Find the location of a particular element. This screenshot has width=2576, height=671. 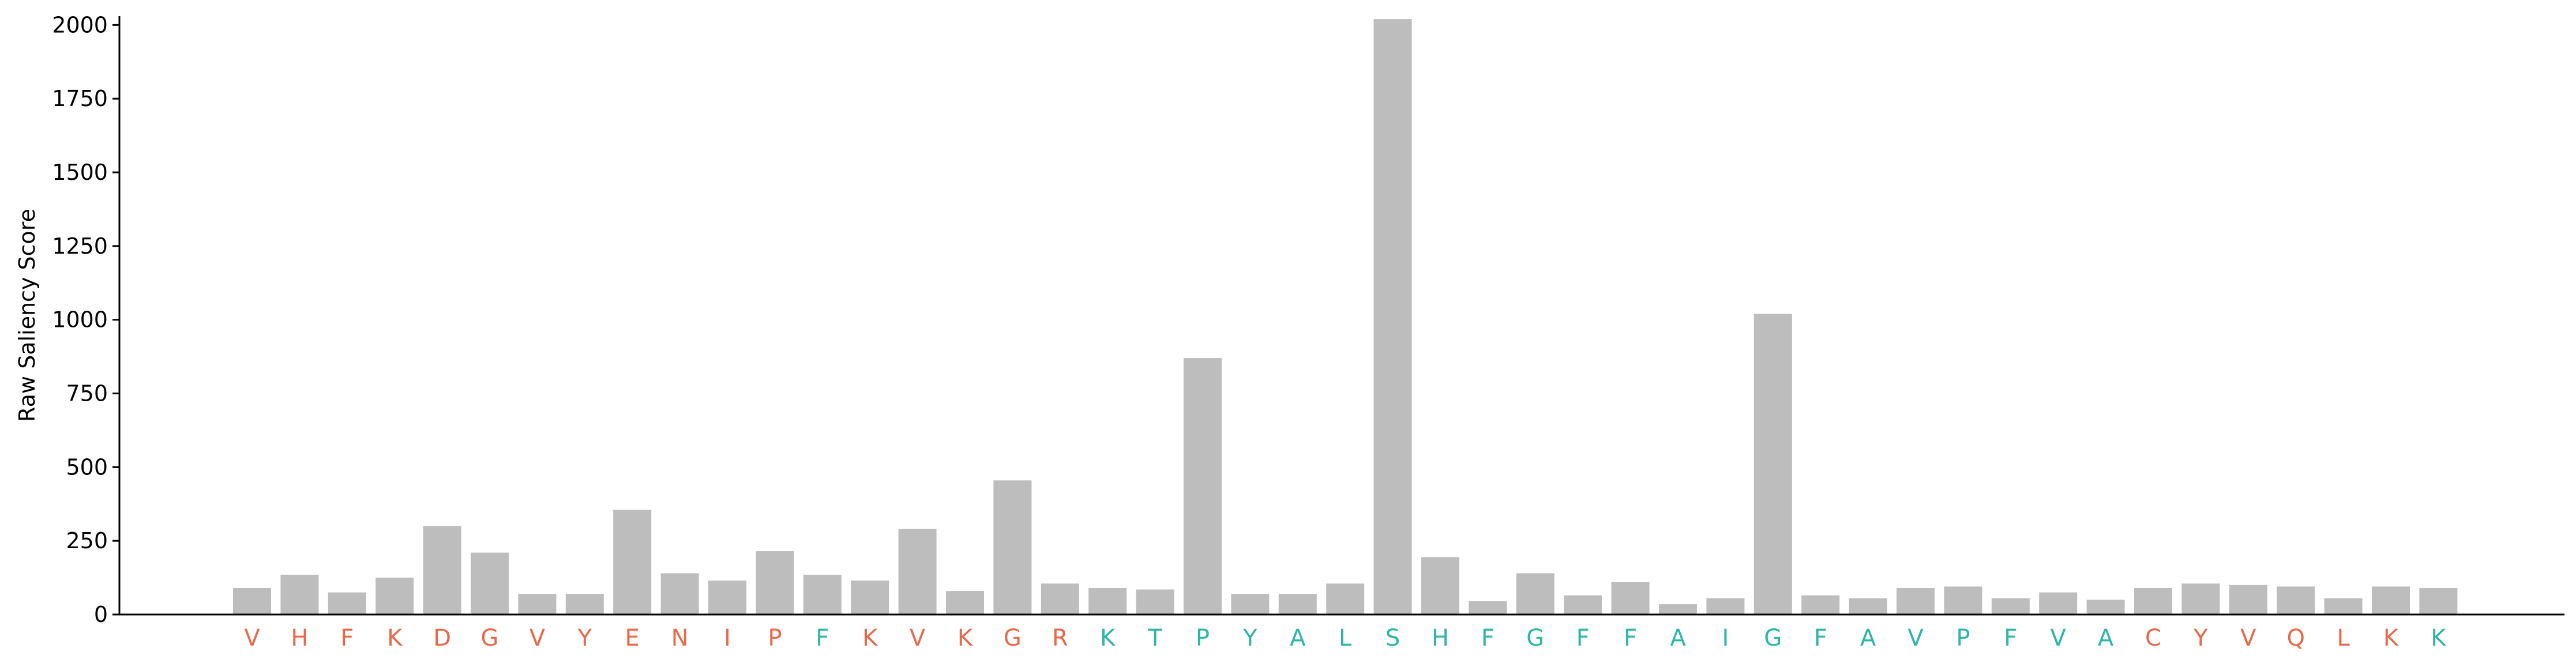

y-tick-label: 1500 is located at coordinates (80, 172).